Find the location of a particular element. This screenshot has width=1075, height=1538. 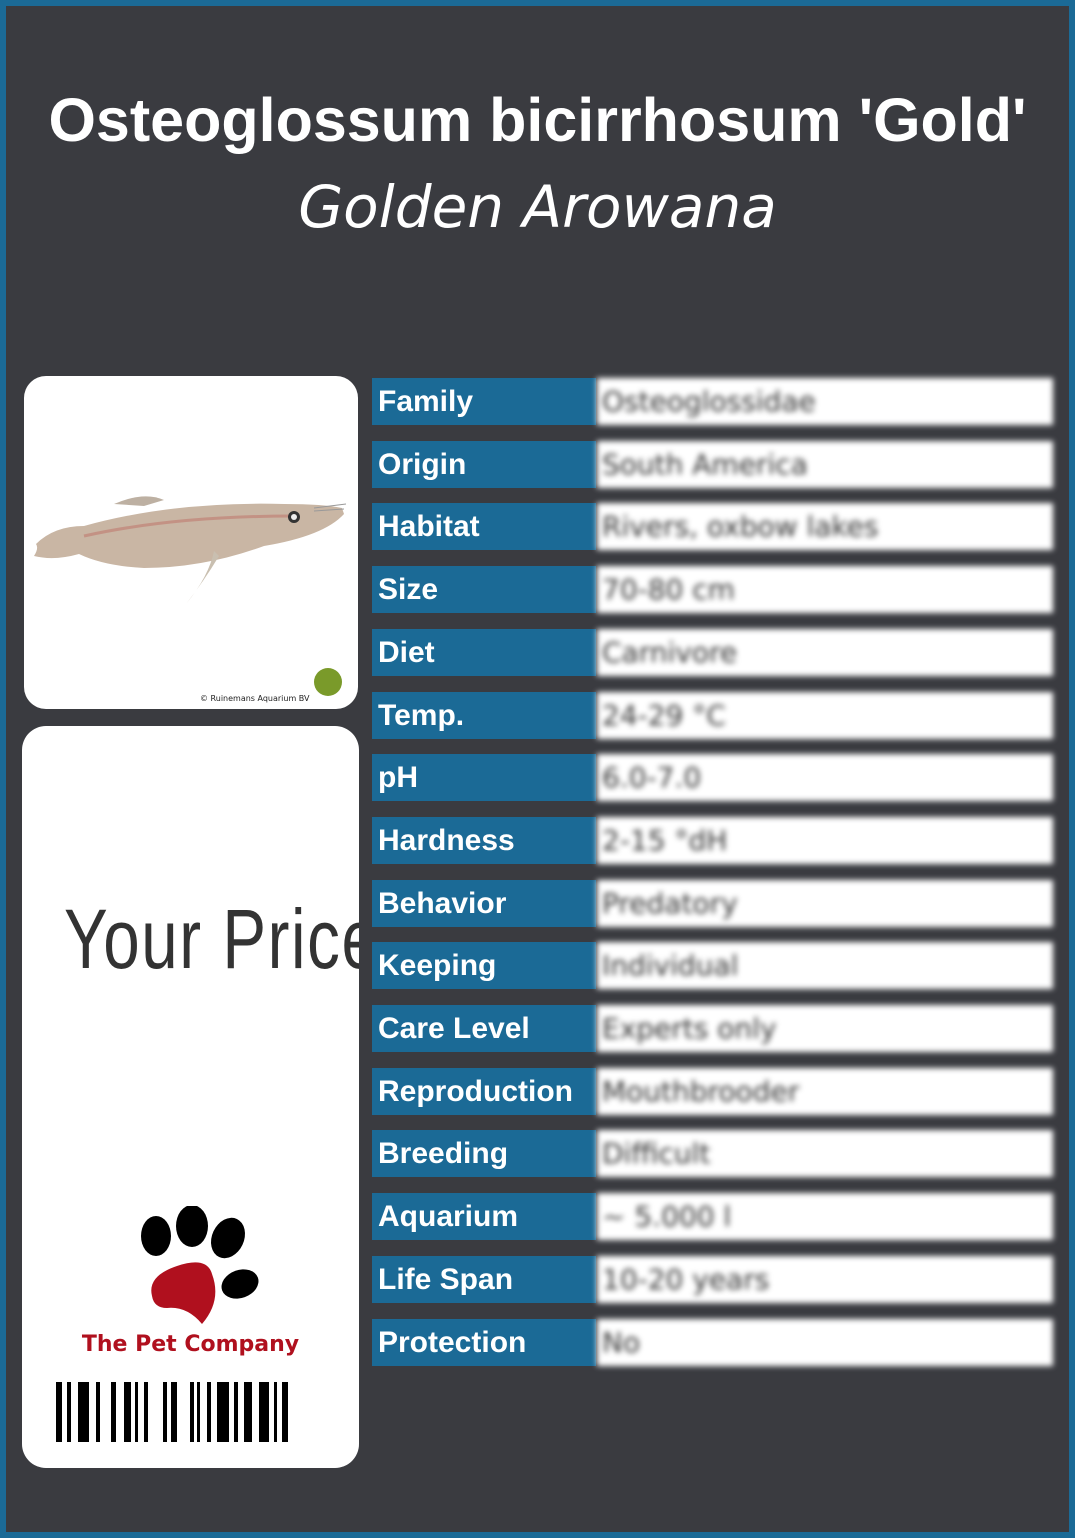

spec-label: Aquarium is located at coordinates (448, 1217).